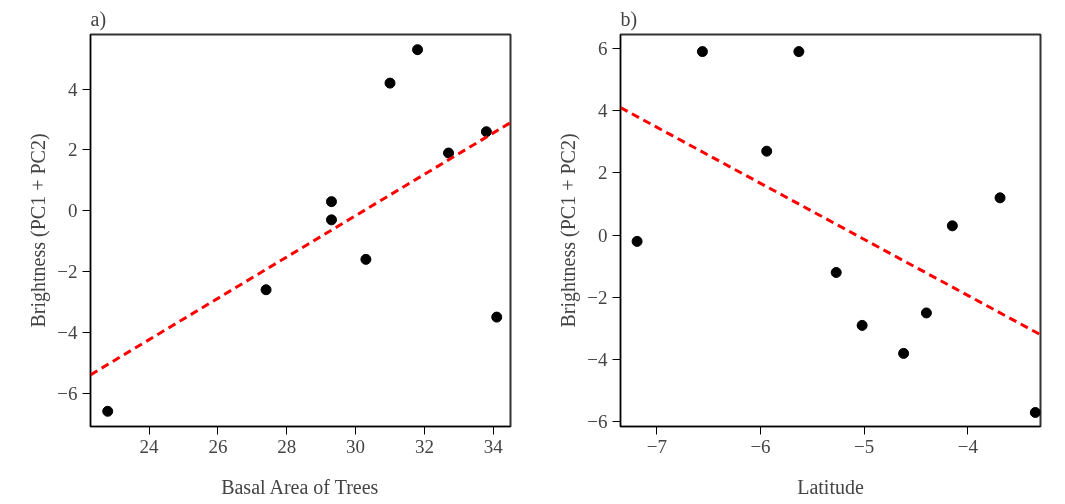 The width and height of the screenshot is (1065, 504). I want to click on x-tick-label: 30, so click(356, 446).